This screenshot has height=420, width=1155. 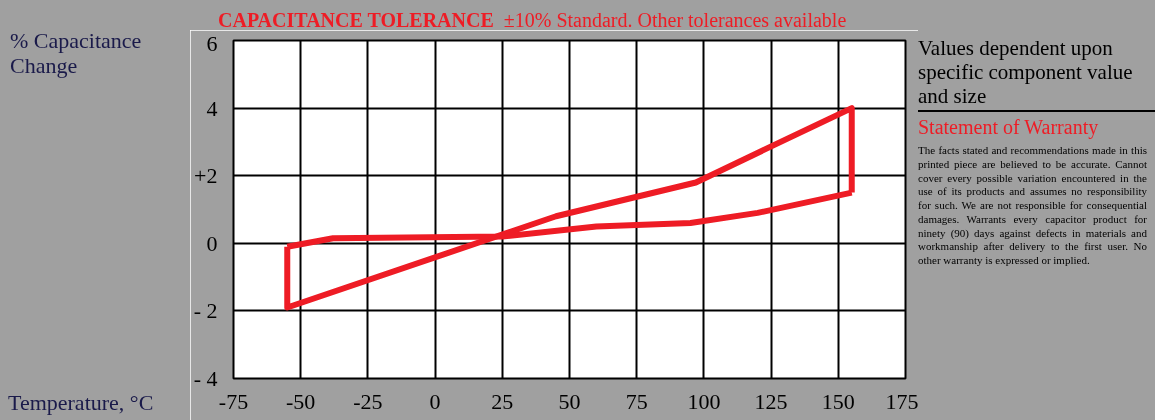 I want to click on x-tick-label: -75, so click(x=233, y=401).